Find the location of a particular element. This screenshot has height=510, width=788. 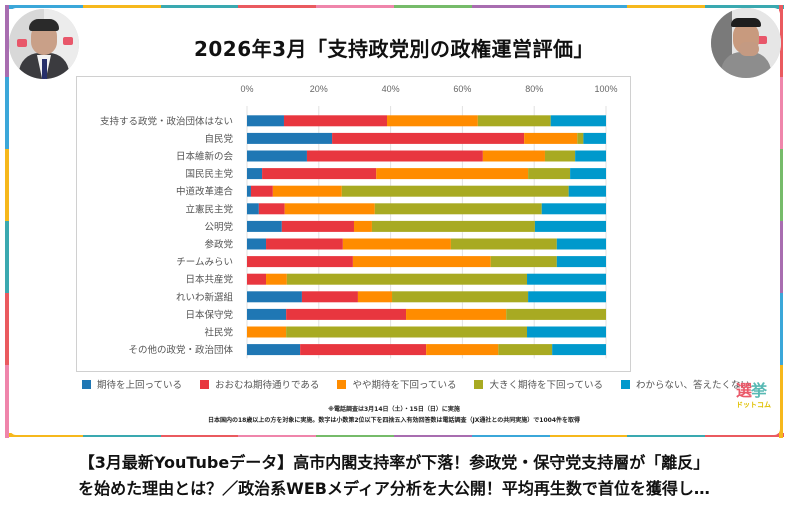

y-category-label: 日本維新の会 is located at coordinates (205, 157).